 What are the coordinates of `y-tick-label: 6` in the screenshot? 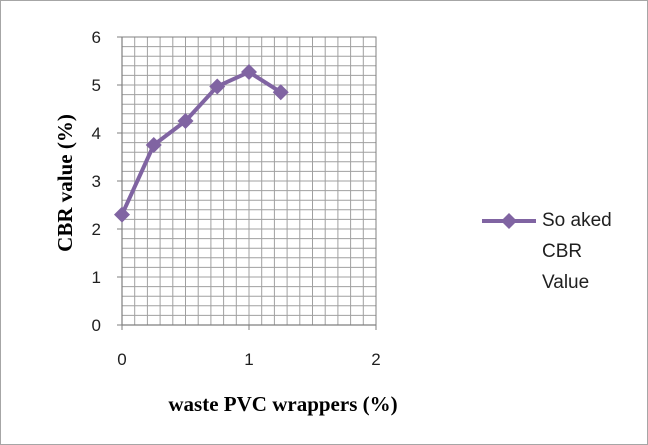 It's located at (96, 37).